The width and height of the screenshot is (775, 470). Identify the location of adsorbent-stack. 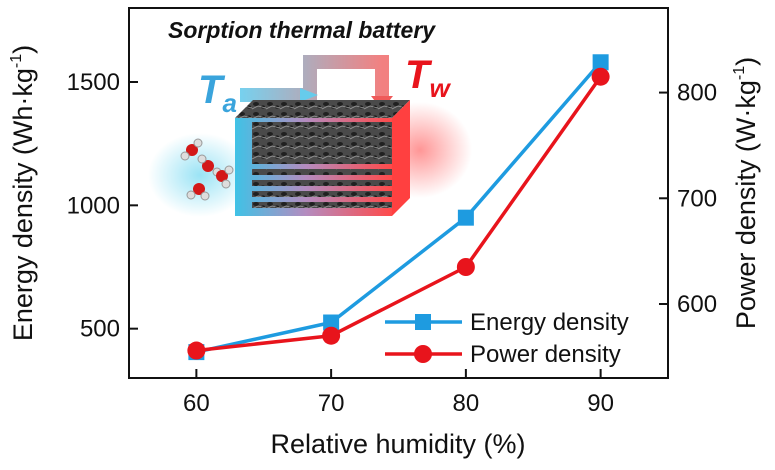
(322, 158).